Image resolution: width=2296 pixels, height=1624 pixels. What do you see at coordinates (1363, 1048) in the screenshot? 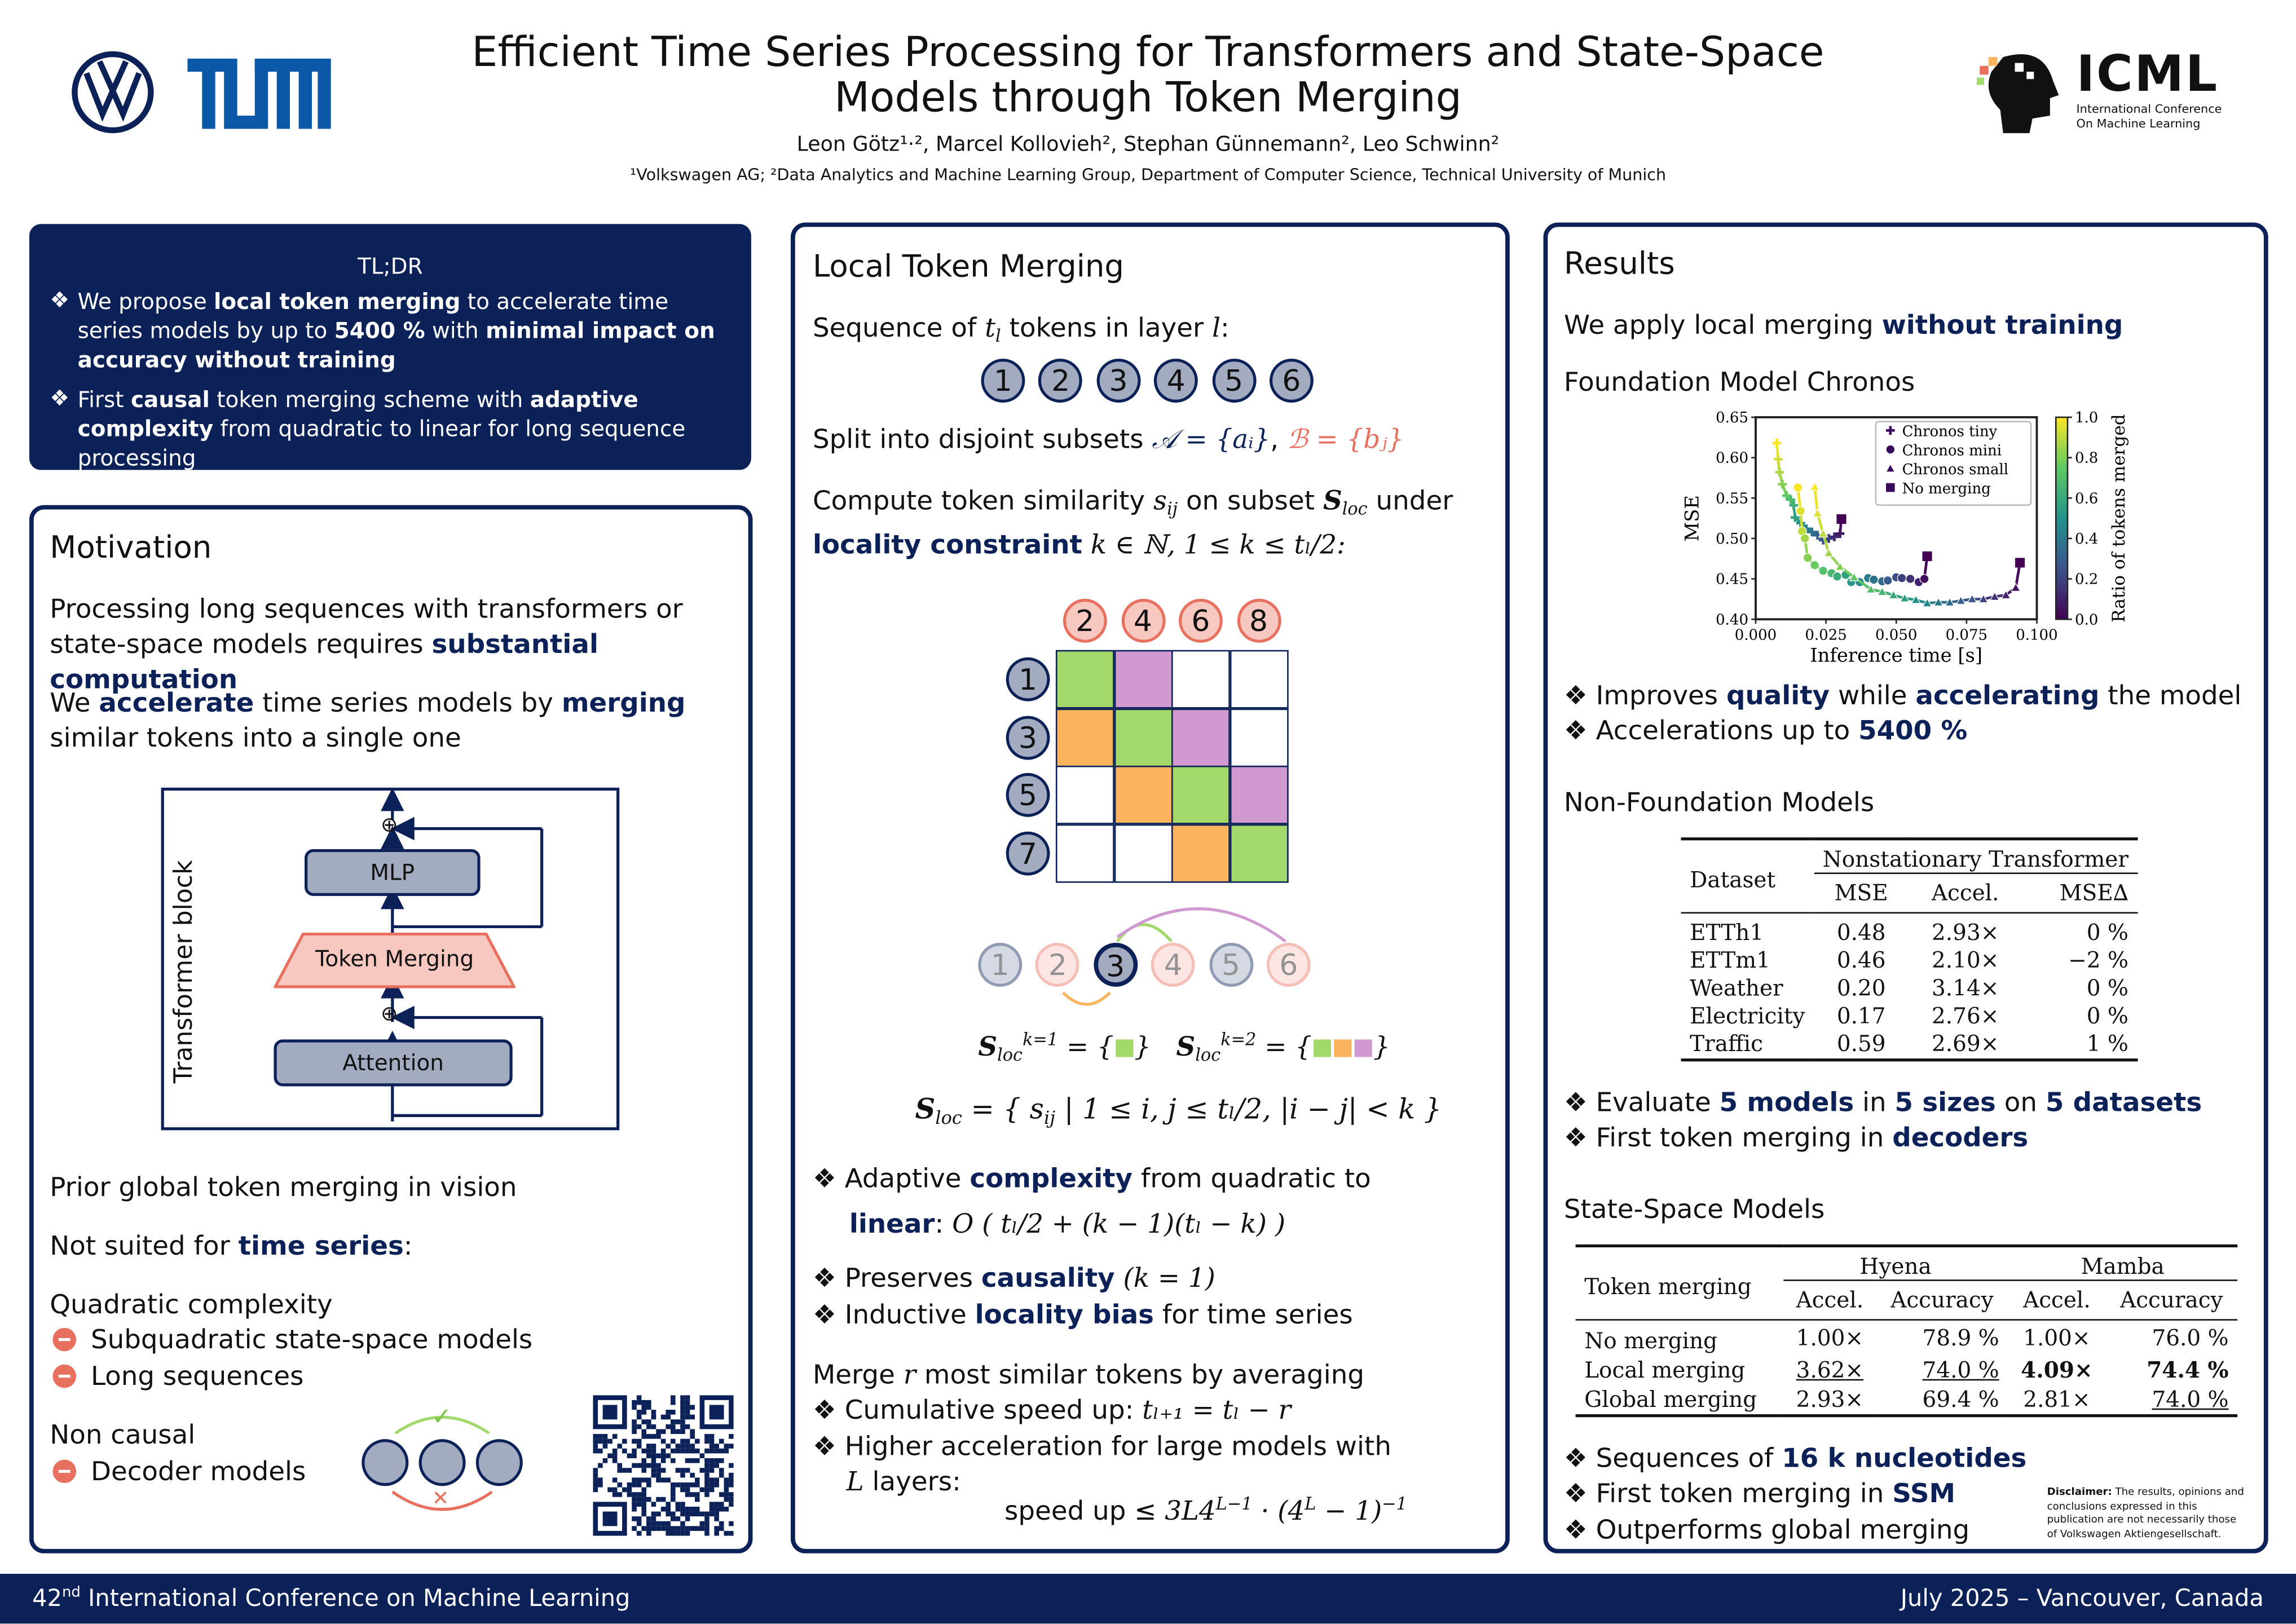
I see `purple-swatch` at bounding box center [1363, 1048].